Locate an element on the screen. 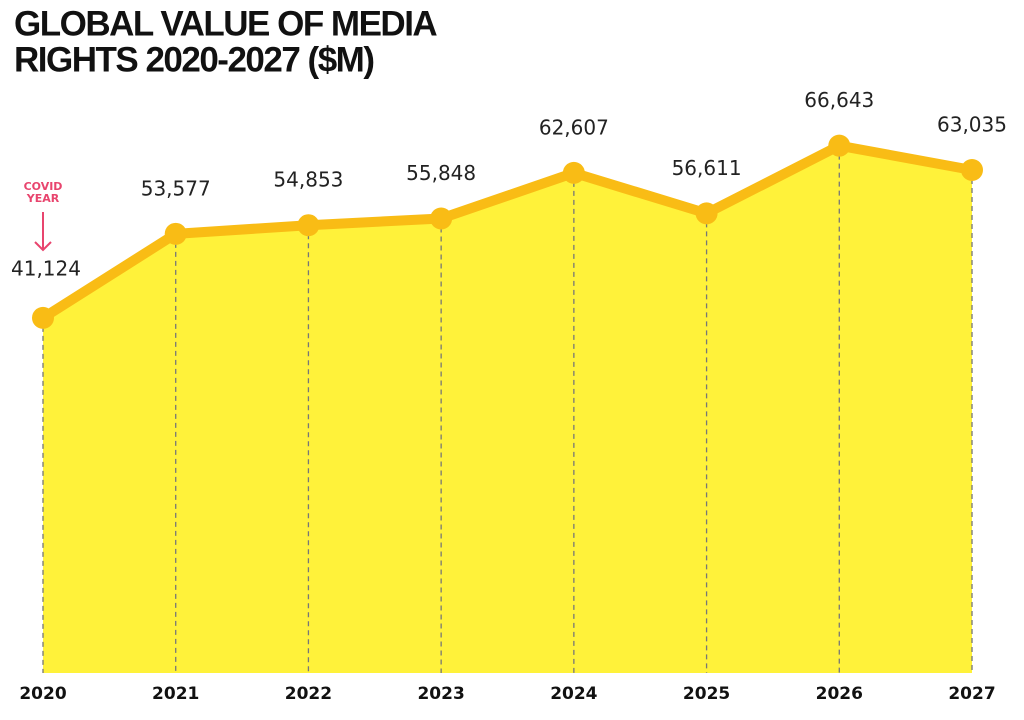 The height and width of the screenshot is (720, 1024). value-label: 66,643 is located at coordinates (839, 100).